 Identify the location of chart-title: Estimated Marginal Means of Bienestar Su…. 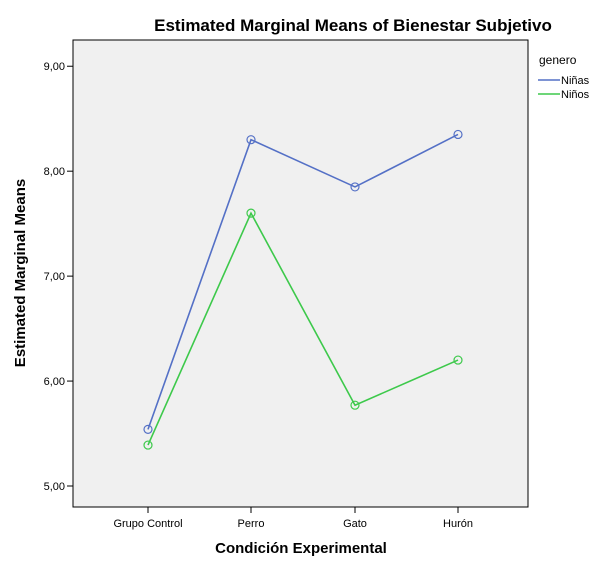
(353, 25).